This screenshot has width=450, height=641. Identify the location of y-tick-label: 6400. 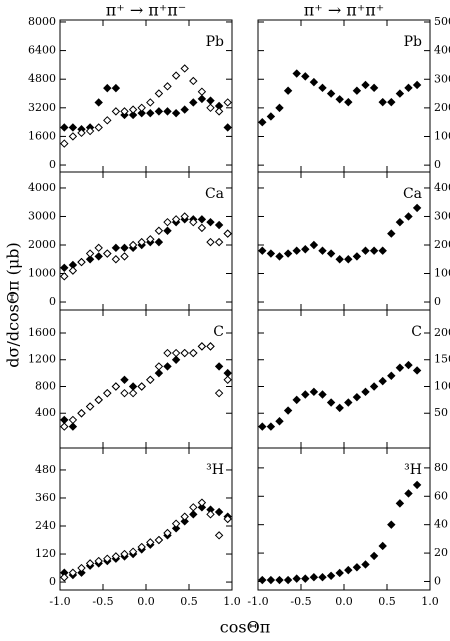
(42, 50).